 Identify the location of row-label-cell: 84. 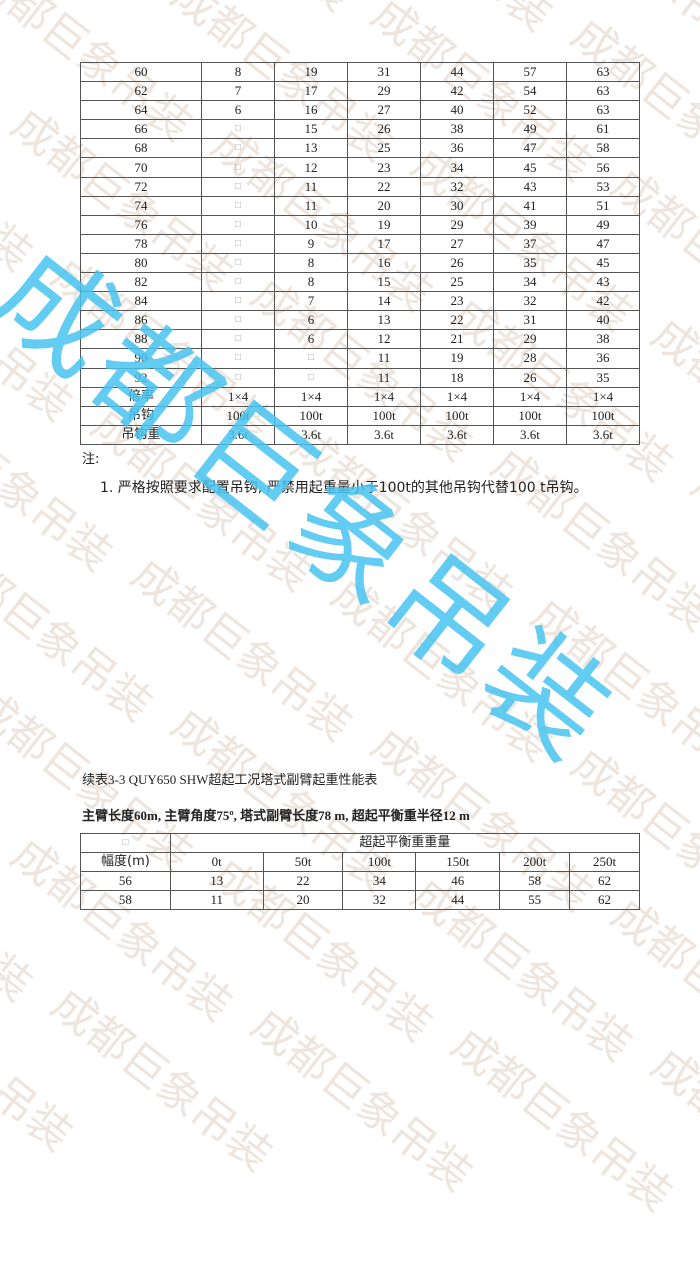
(141, 301).